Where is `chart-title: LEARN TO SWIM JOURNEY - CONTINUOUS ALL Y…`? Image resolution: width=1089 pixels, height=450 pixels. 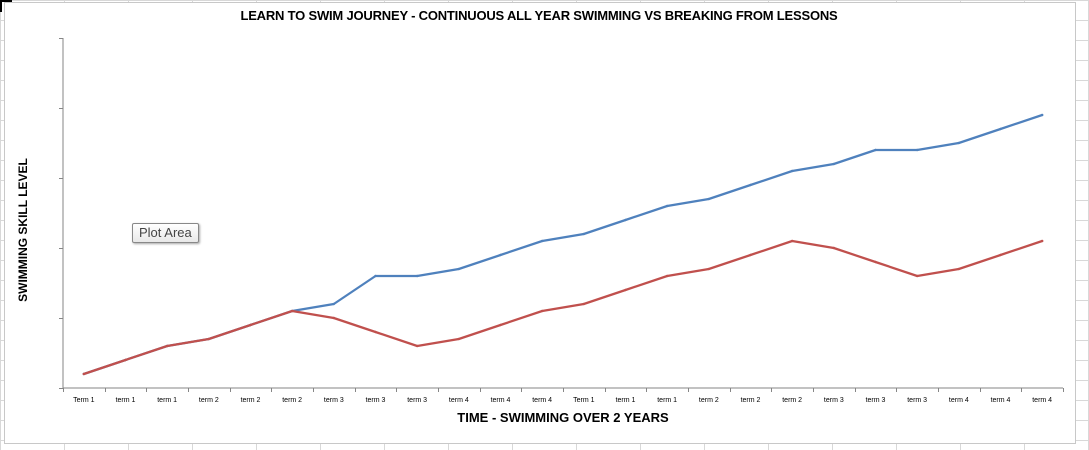
chart-title: LEARN TO SWIM JOURNEY - CONTINUOUS ALL Y… is located at coordinates (539, 15).